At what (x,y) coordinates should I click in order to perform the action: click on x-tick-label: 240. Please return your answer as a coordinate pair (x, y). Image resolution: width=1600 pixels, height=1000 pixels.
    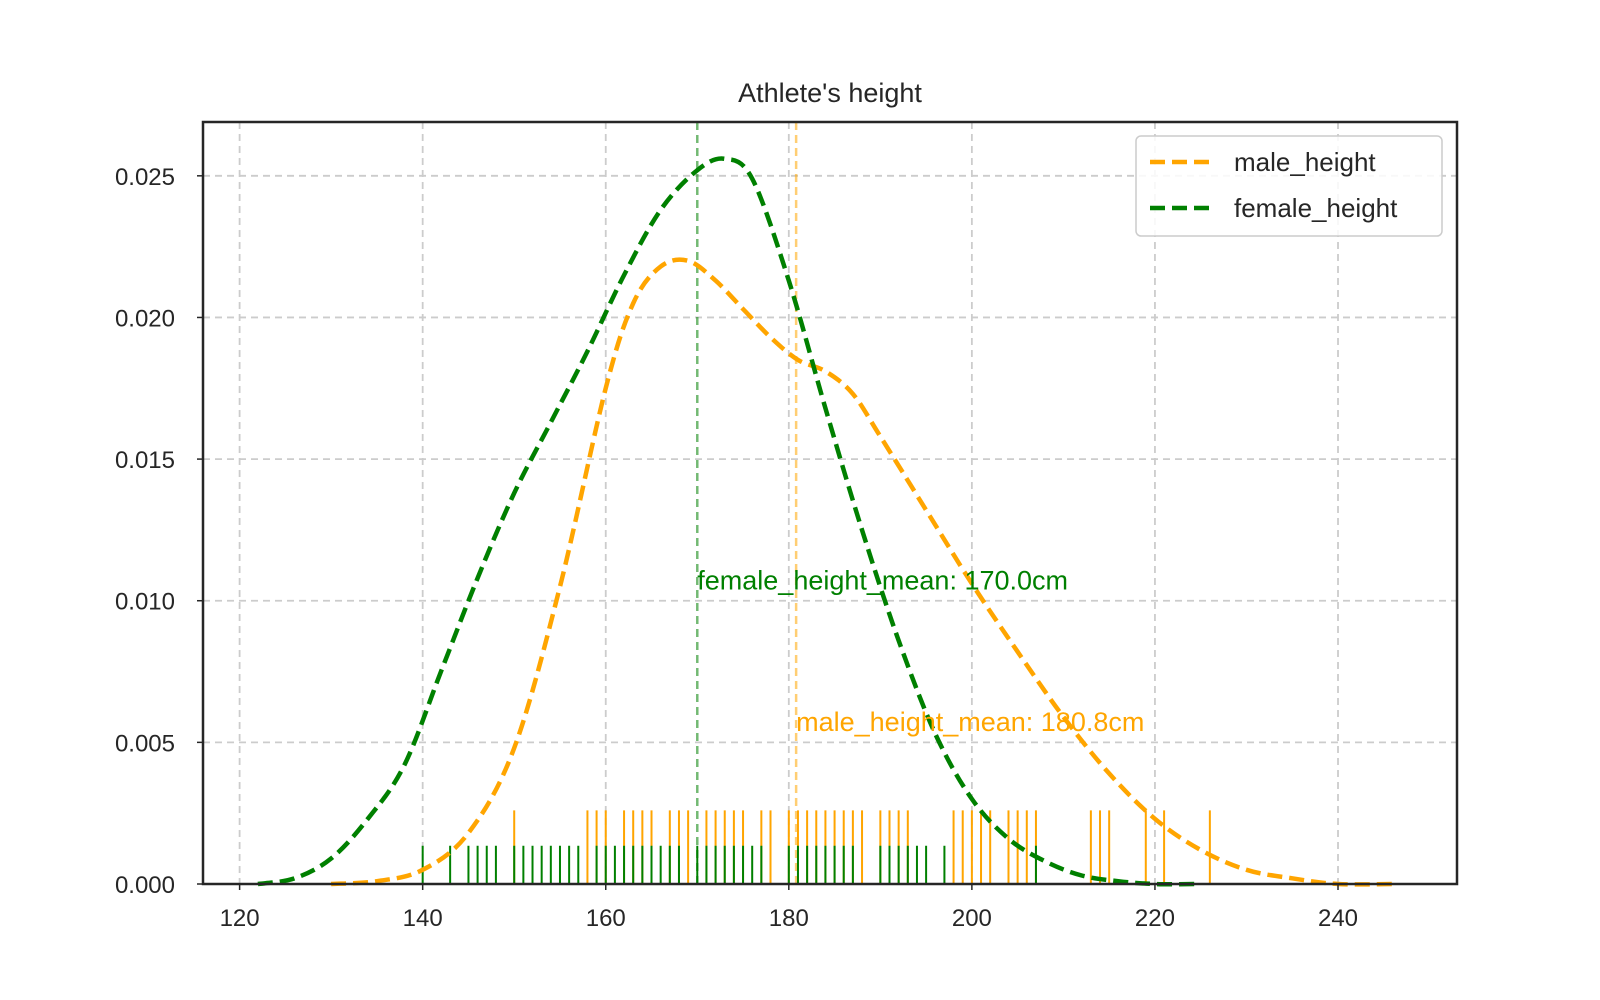
    Looking at the image, I should click on (1338, 918).